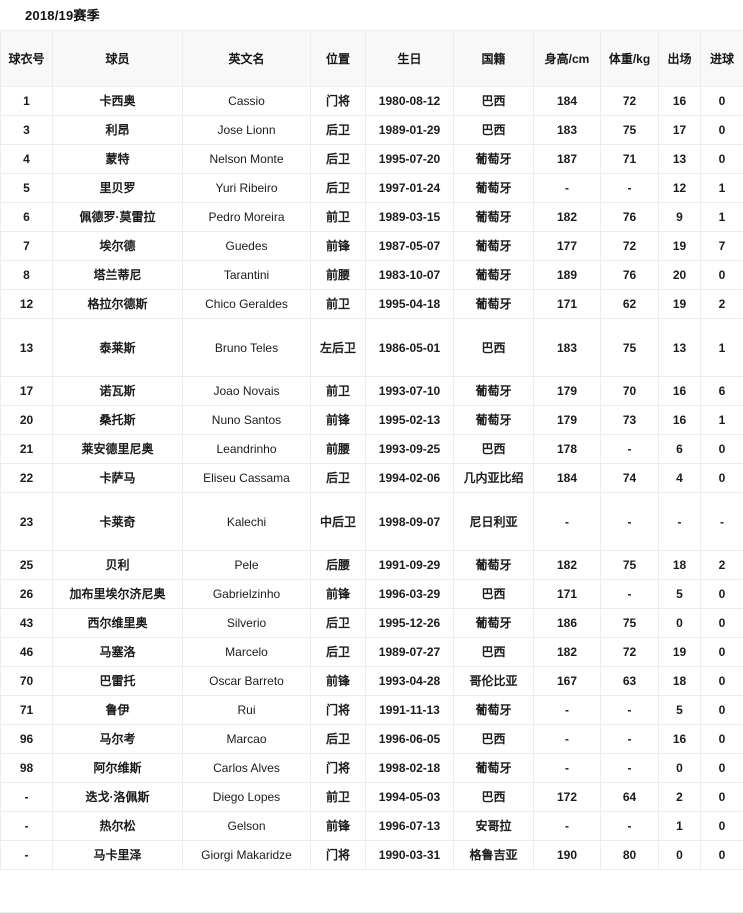  I want to click on cell-name_cn: 利昂, so click(118, 130).